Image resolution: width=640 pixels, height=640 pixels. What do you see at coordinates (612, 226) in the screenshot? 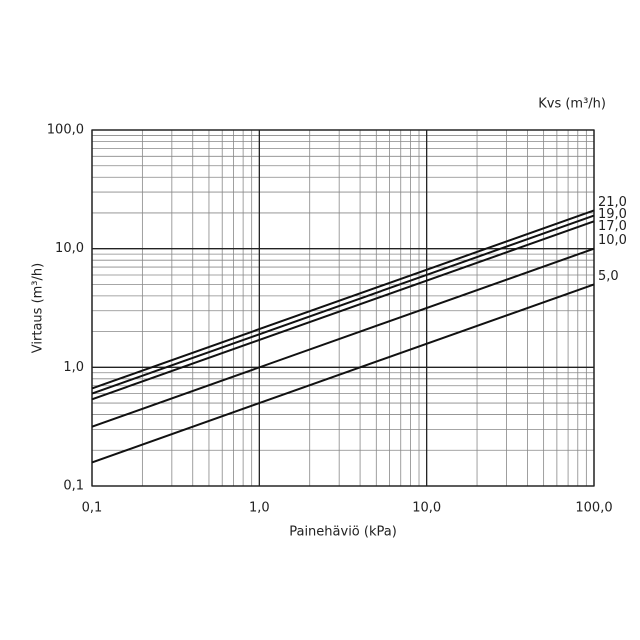
I see `series-label: 17,0` at bounding box center [612, 226].